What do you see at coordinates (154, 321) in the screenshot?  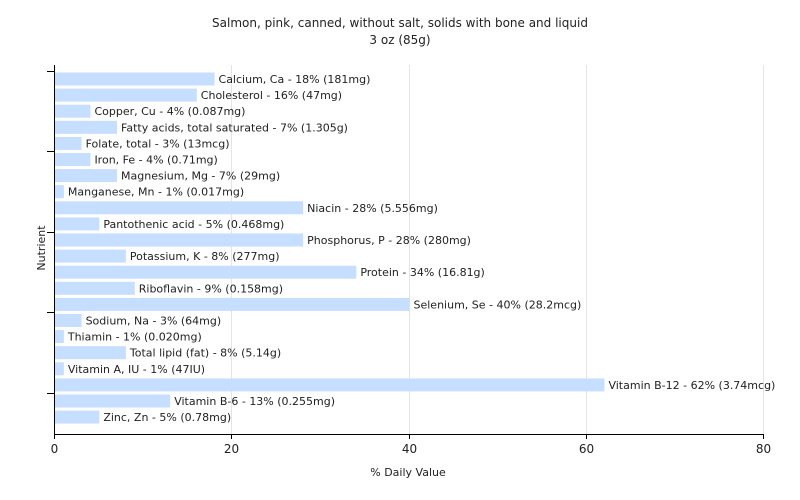 I see `bar-label: Sodium, Na - 3% (64mg)` at bounding box center [154, 321].